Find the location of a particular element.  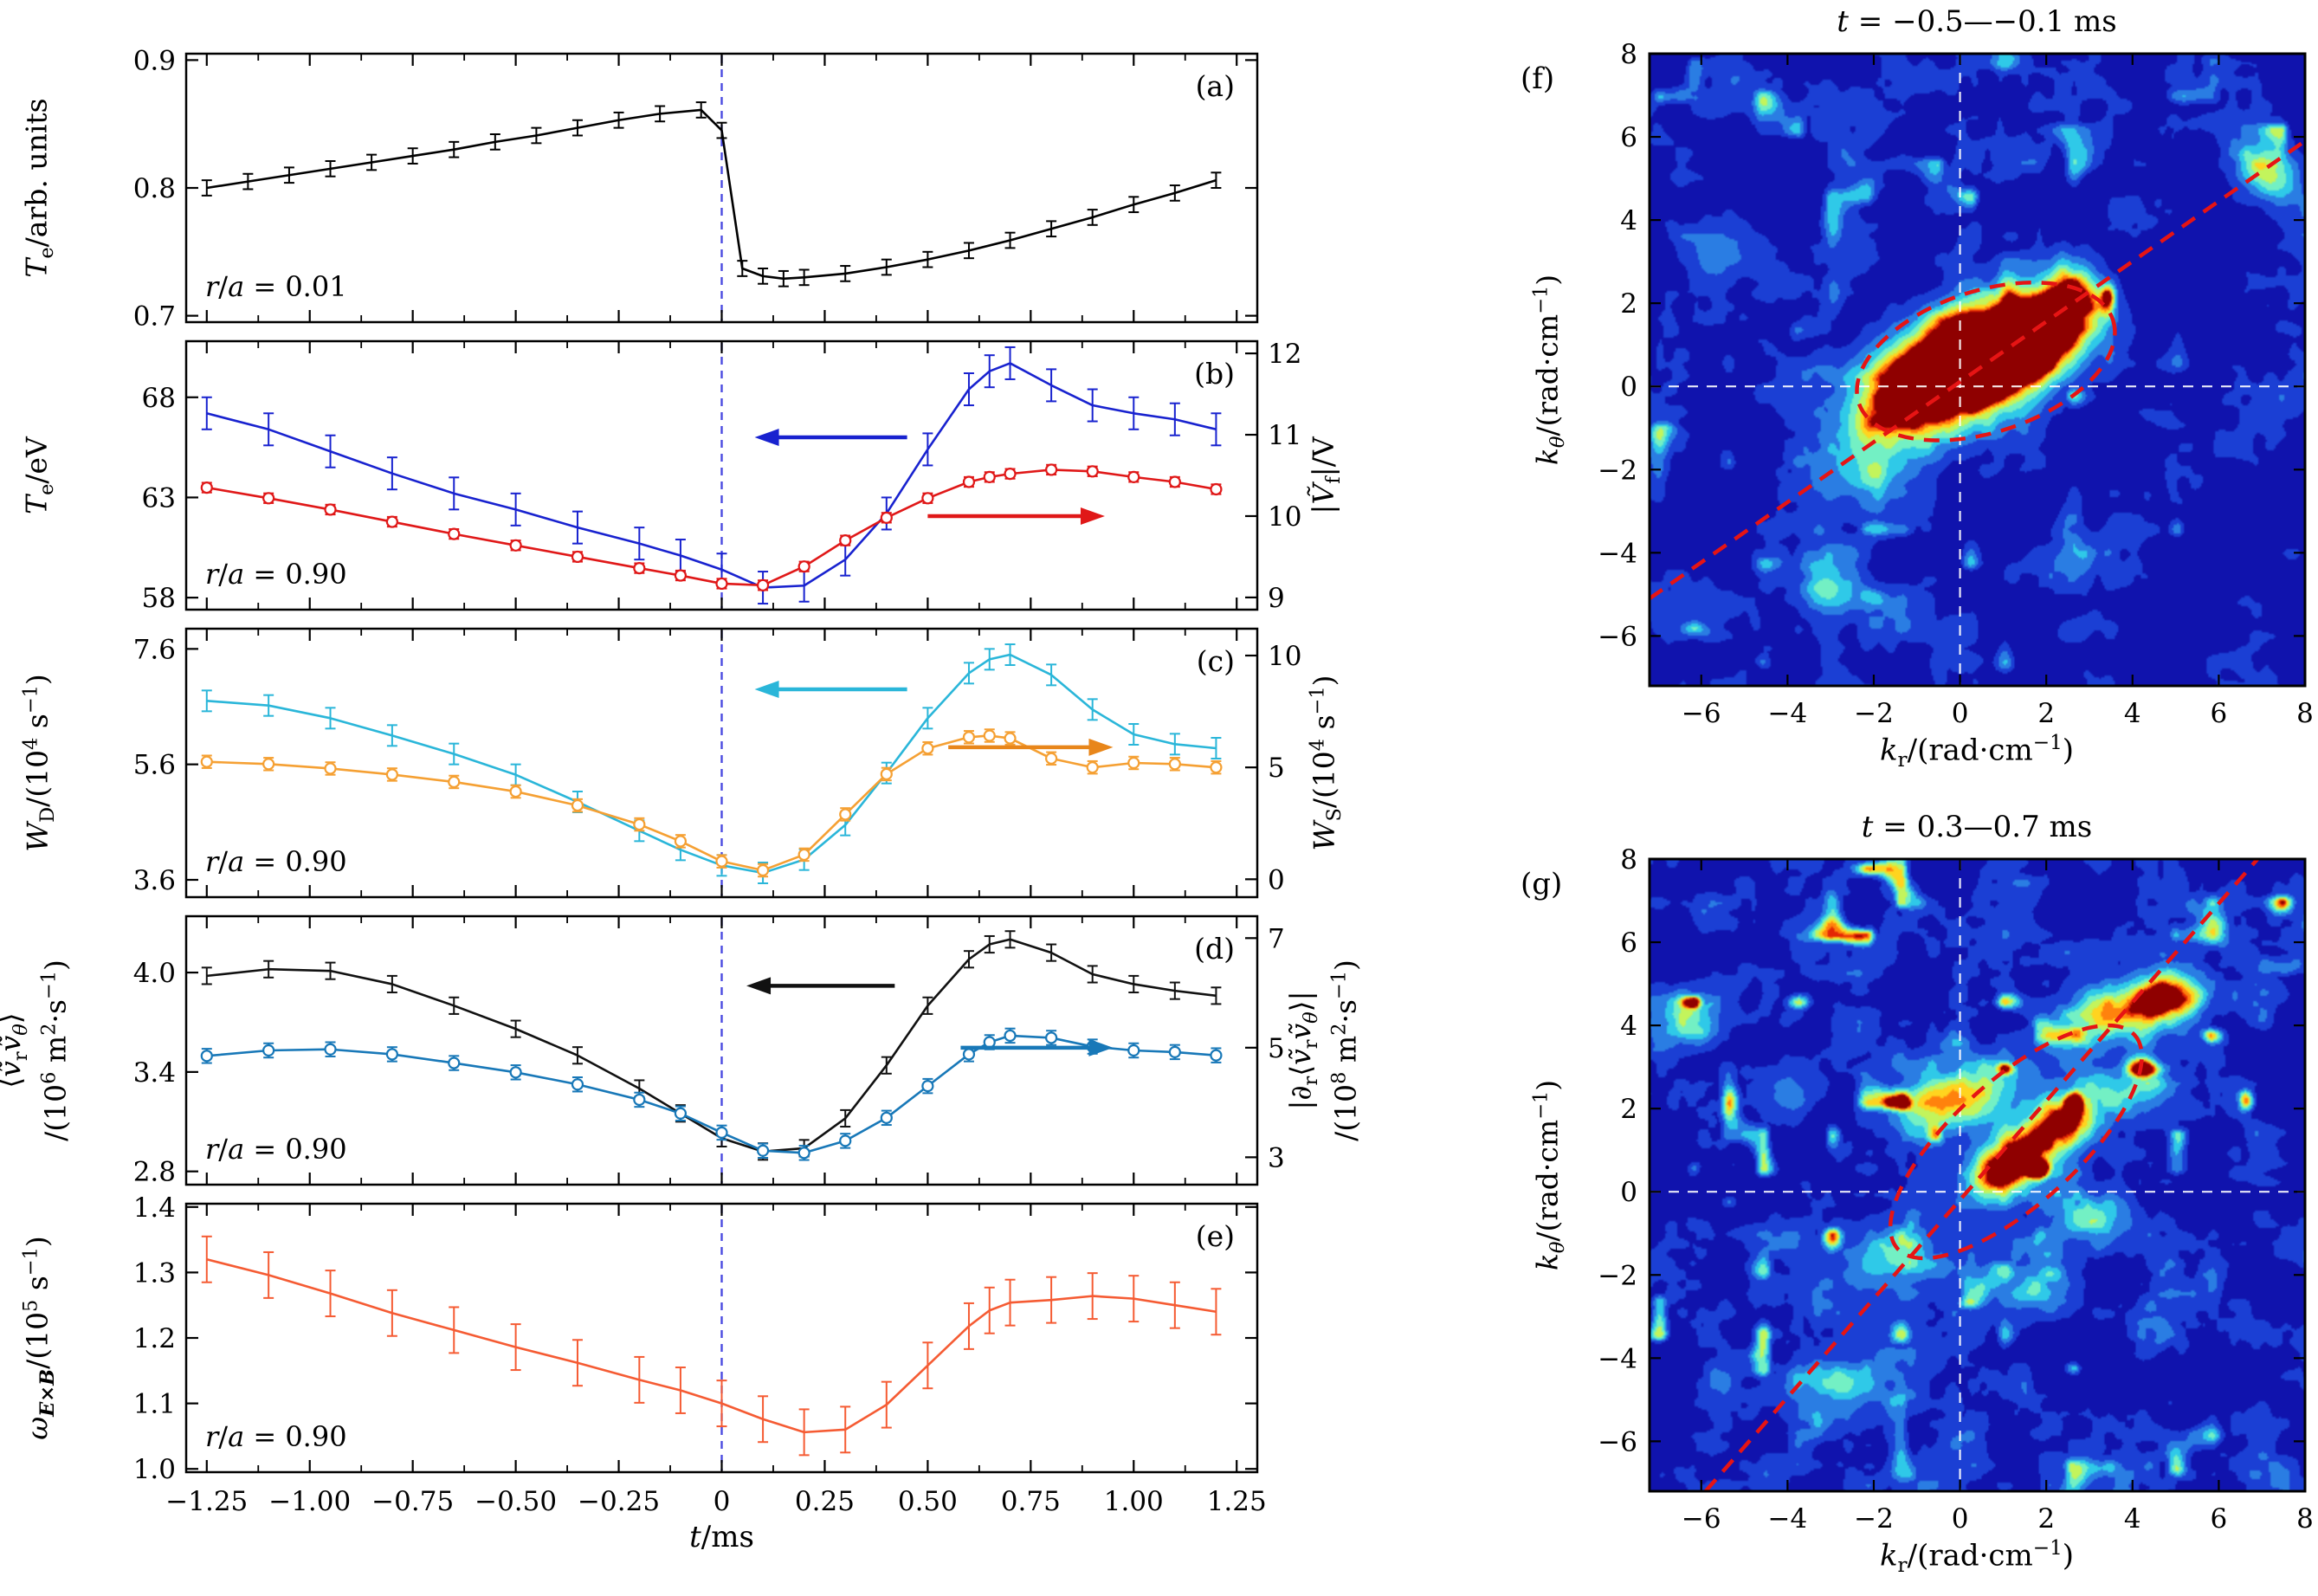

contour-title-f: t = −0.5—−0.1 ms is located at coordinates (1977, 21).